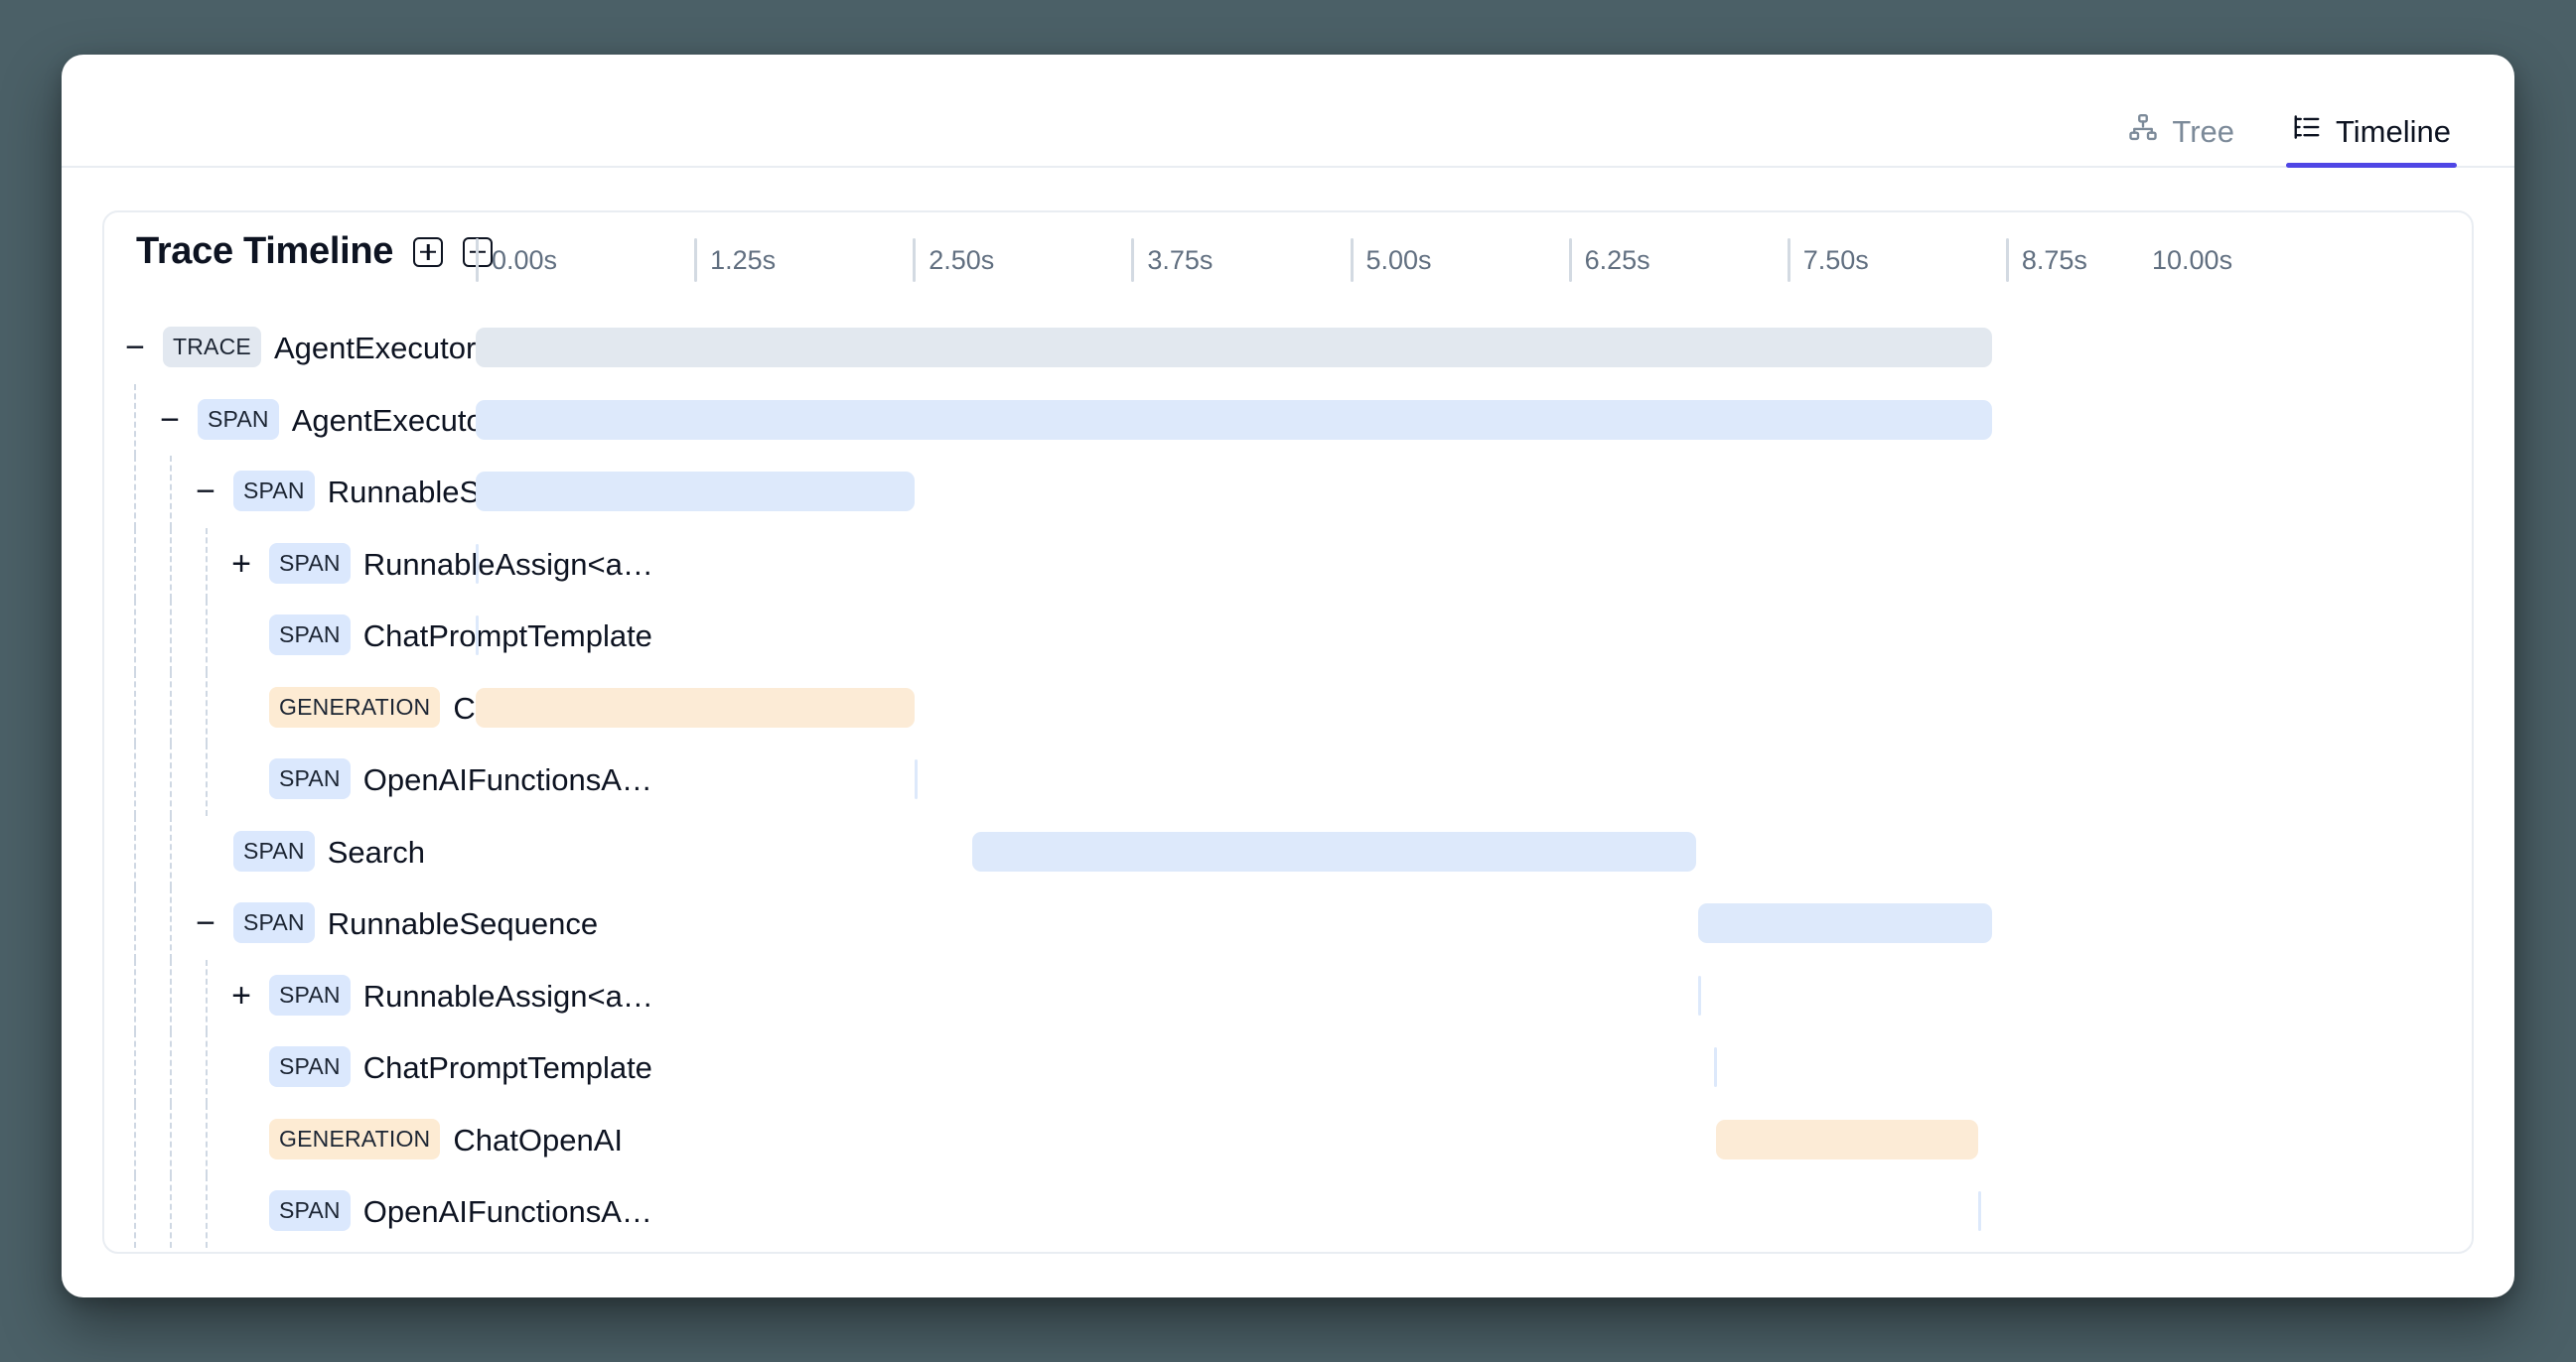 The image size is (2576, 1362). I want to click on axis-tick-label: 5.00s, so click(1398, 260).